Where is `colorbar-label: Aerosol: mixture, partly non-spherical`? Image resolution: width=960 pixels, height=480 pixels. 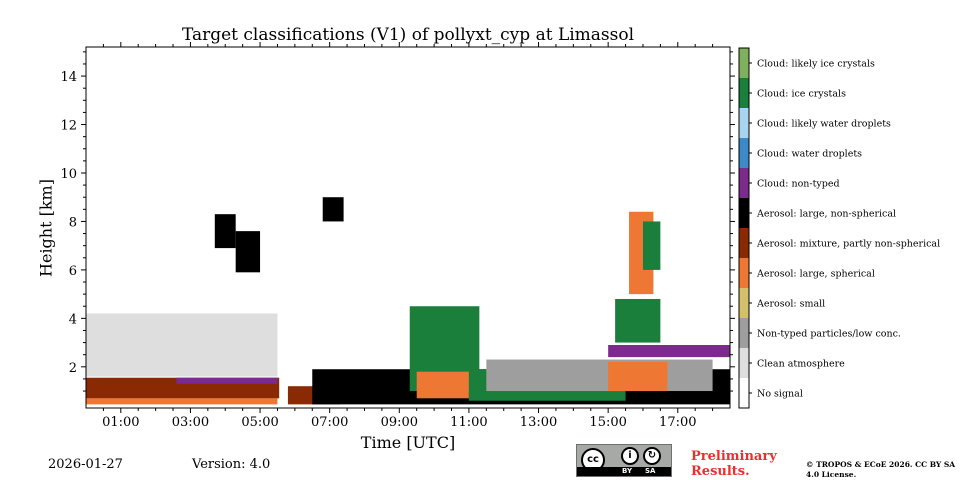
colorbar-label: Aerosol: mixture, partly non-spherical is located at coordinates (848, 244).